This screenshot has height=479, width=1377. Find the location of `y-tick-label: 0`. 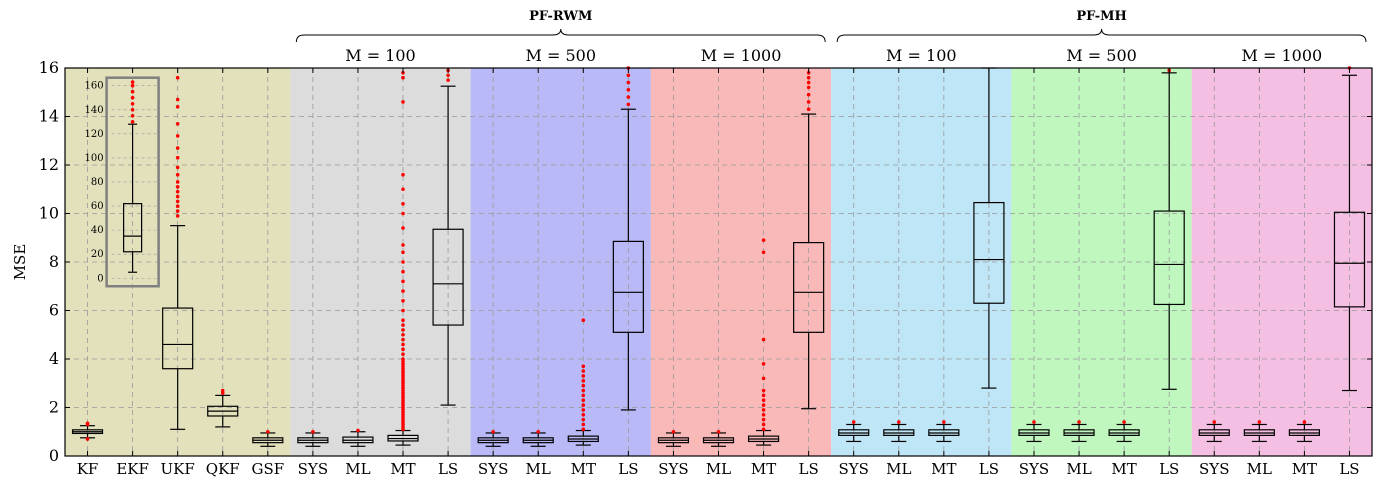

y-tick-label: 0 is located at coordinates (54, 455).